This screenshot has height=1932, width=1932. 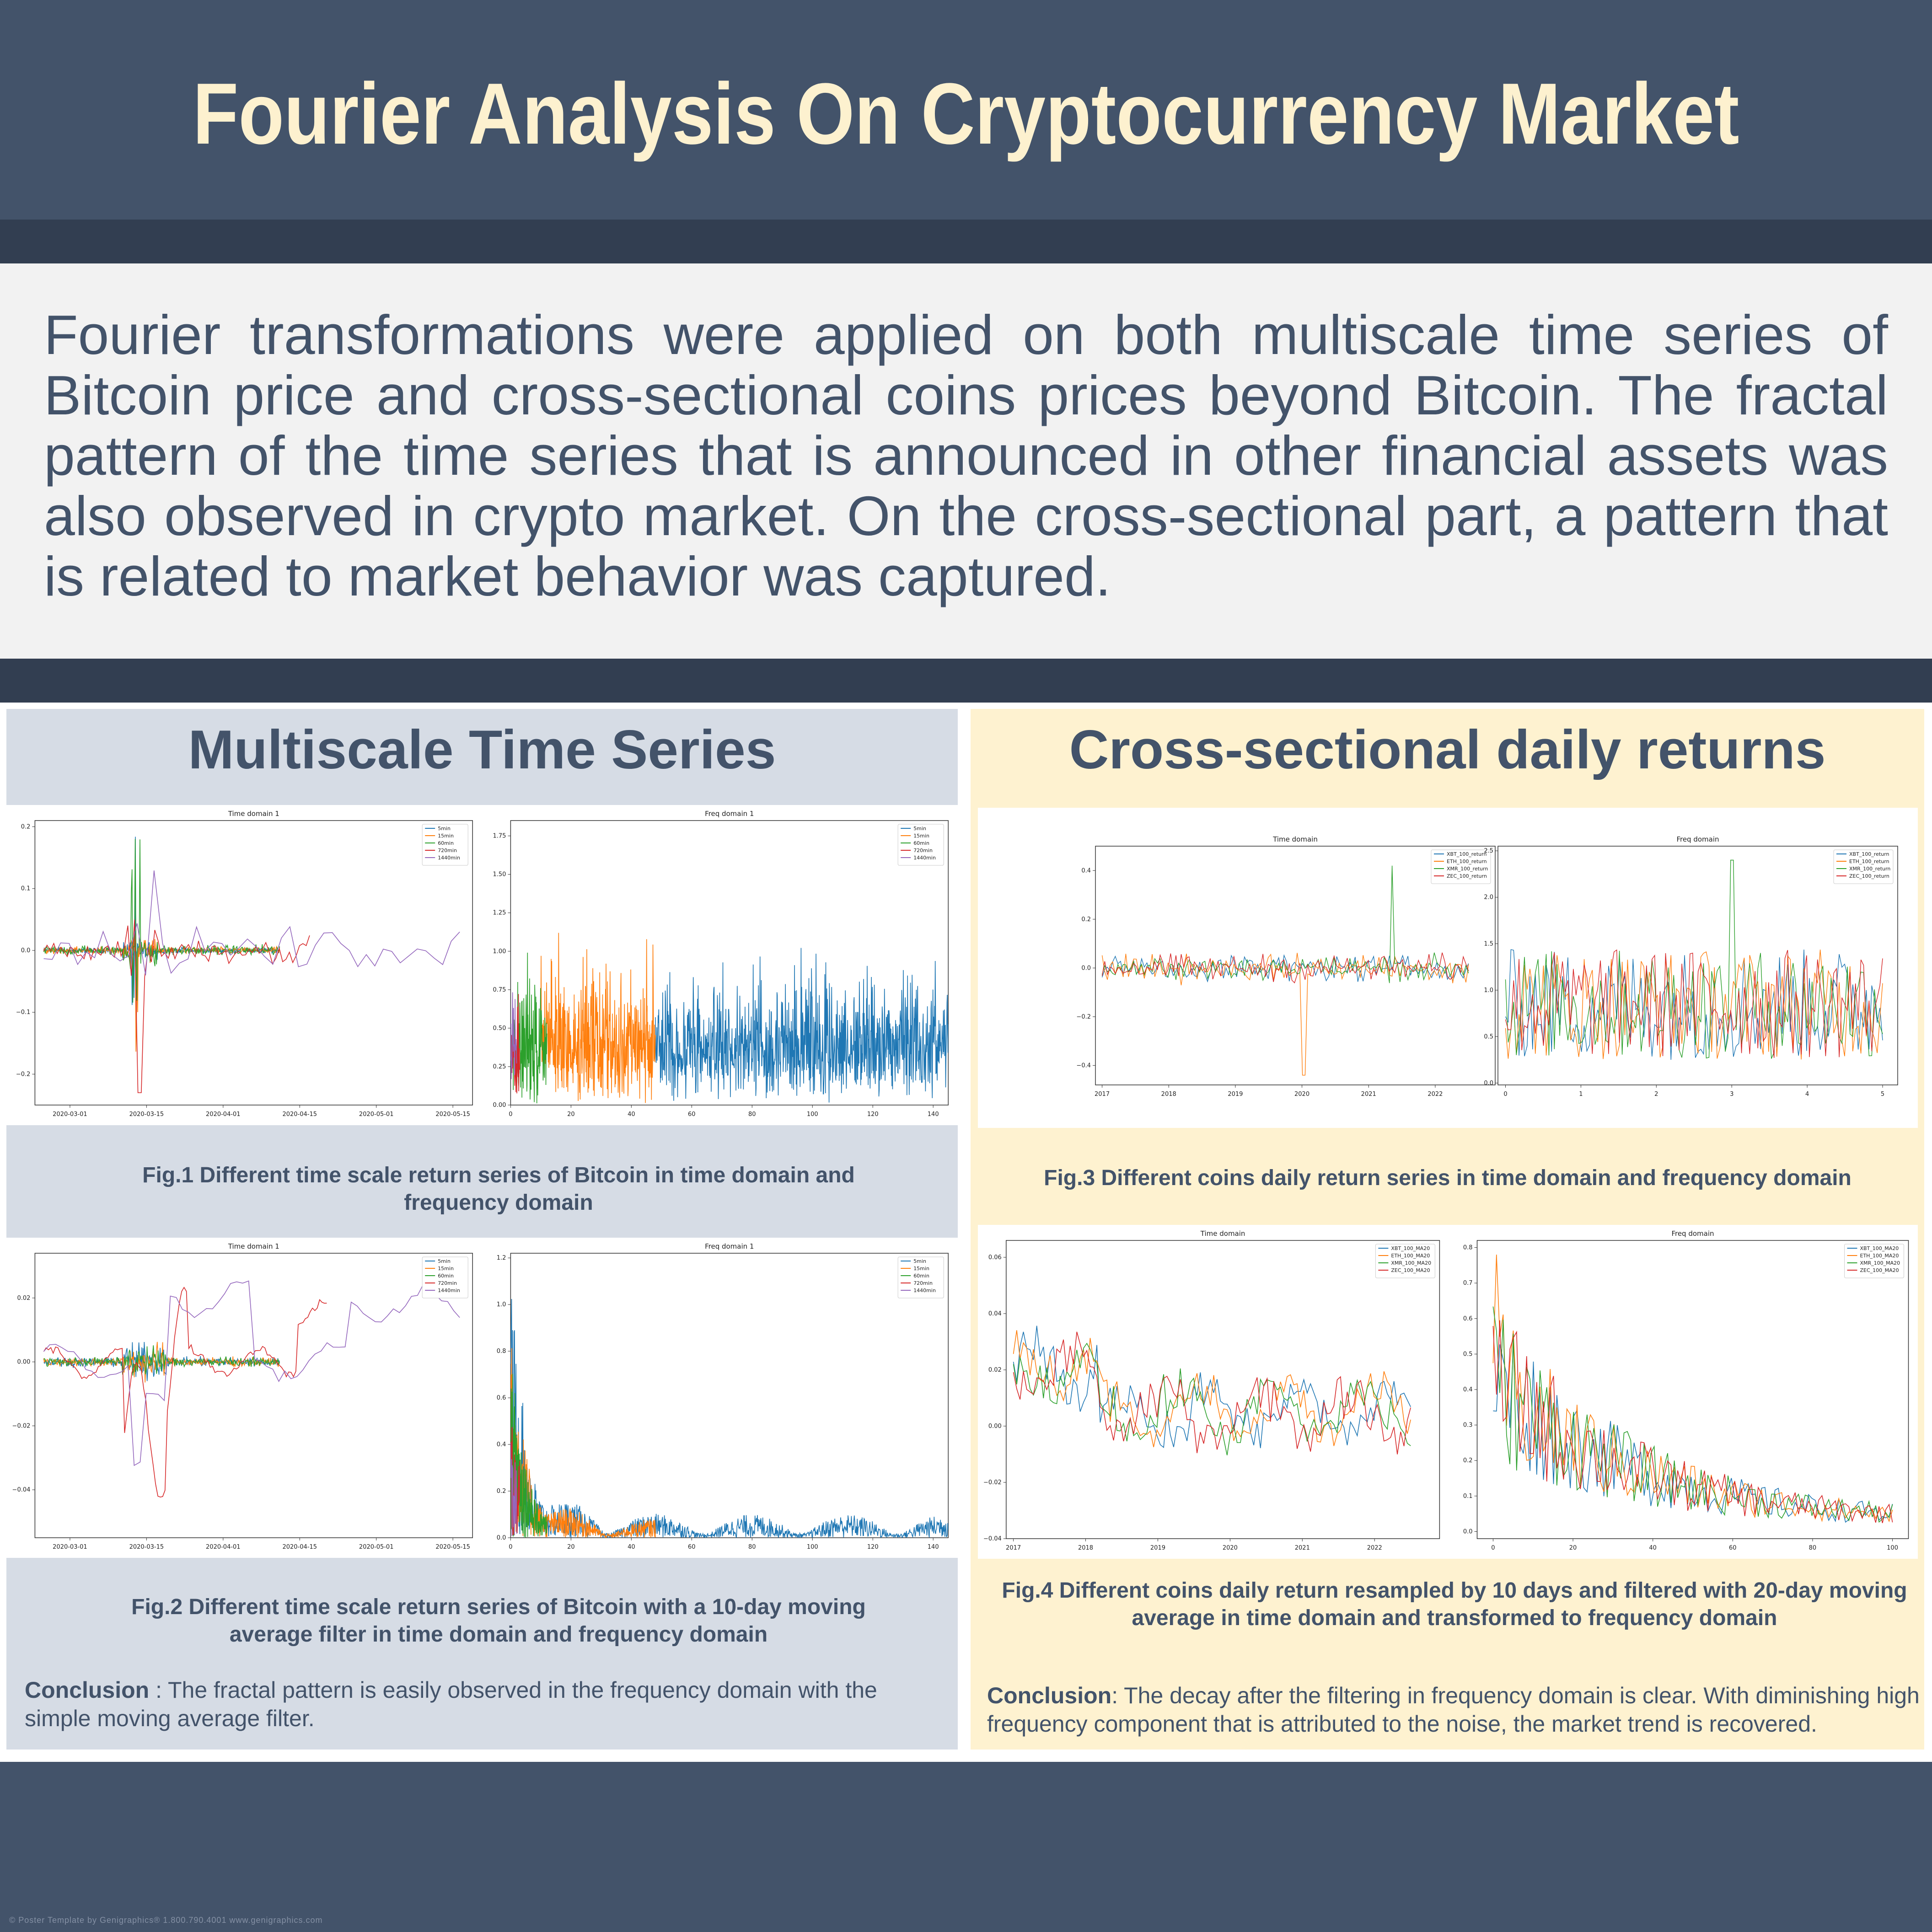 What do you see at coordinates (499, 837) in the screenshot?
I see `y-tick-label: 1.75` at bounding box center [499, 837].